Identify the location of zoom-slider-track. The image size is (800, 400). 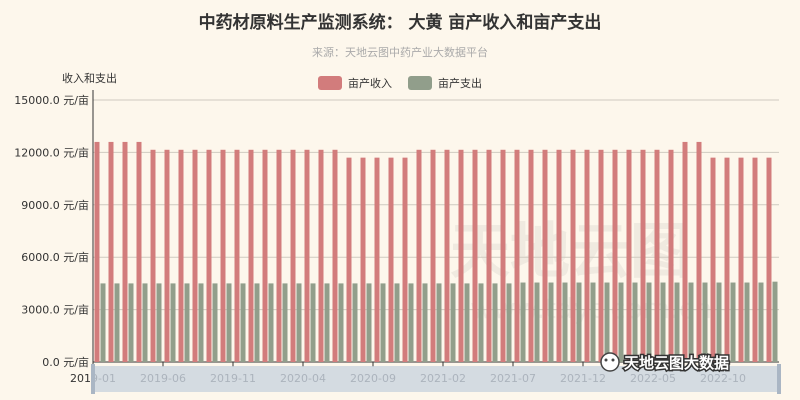
(437, 379).